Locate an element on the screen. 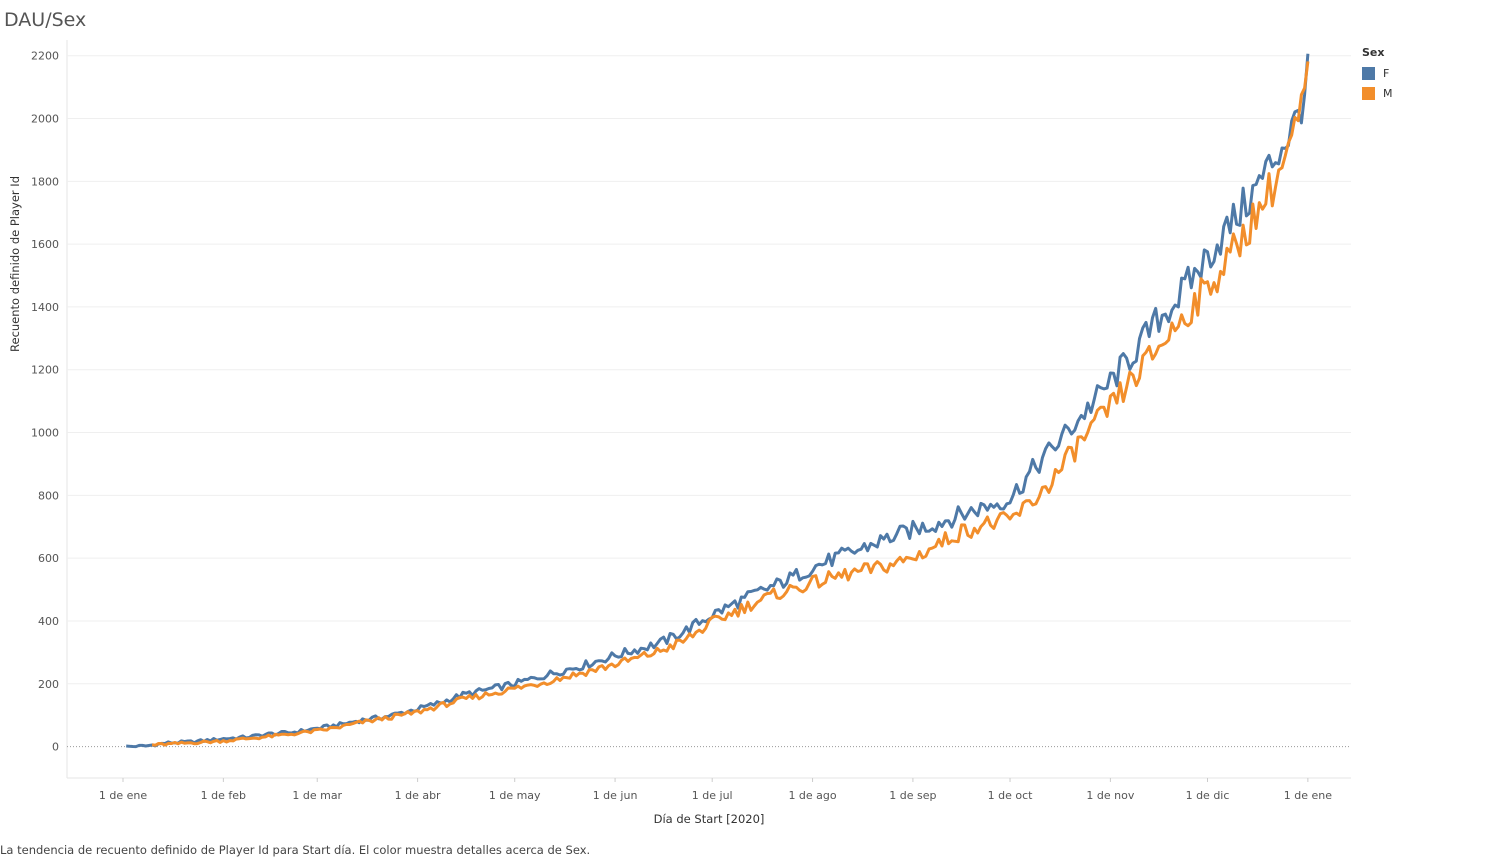  legend-swatch-f is located at coordinates (1368, 73).